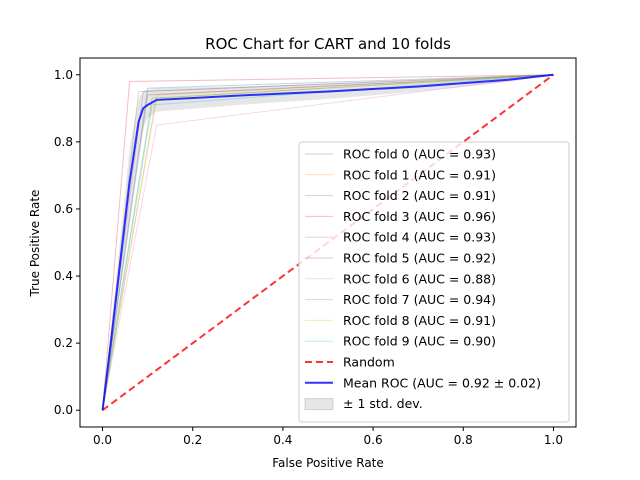 The height and width of the screenshot is (480, 640). Describe the element at coordinates (63, 142) in the screenshot. I see `y-tick-label: 0.8` at that location.